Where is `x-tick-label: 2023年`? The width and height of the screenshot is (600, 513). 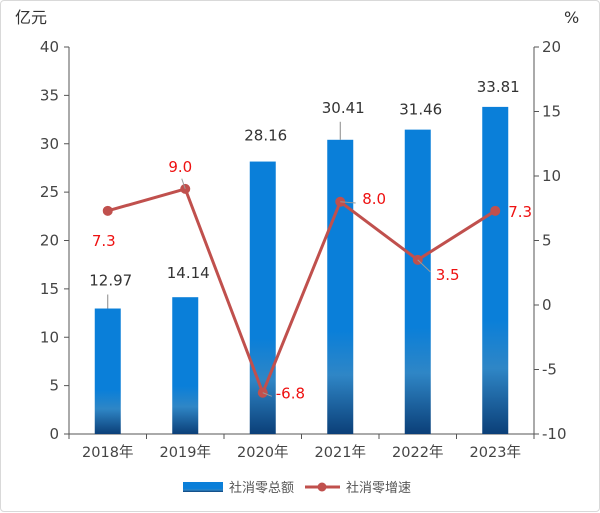
x-tick-label: 2023年 is located at coordinates (495, 452).